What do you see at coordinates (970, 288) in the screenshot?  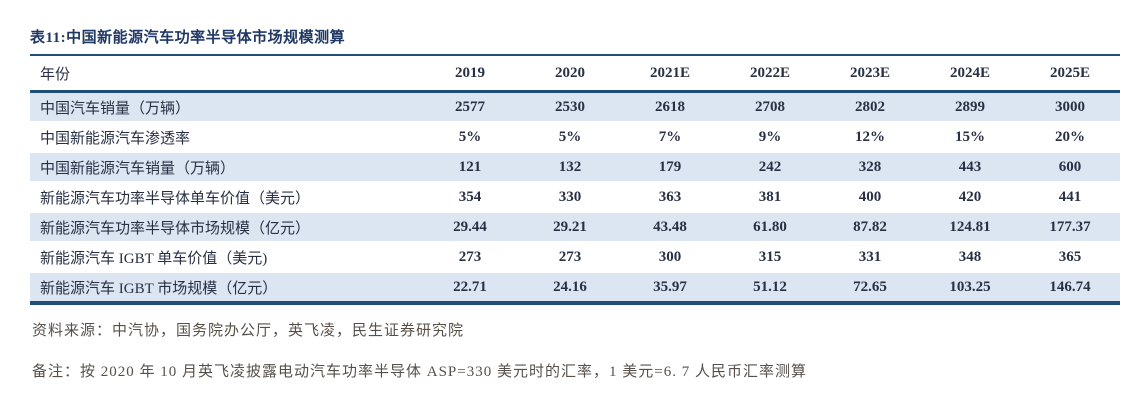 I see `table-cell: 103.25` at bounding box center [970, 288].